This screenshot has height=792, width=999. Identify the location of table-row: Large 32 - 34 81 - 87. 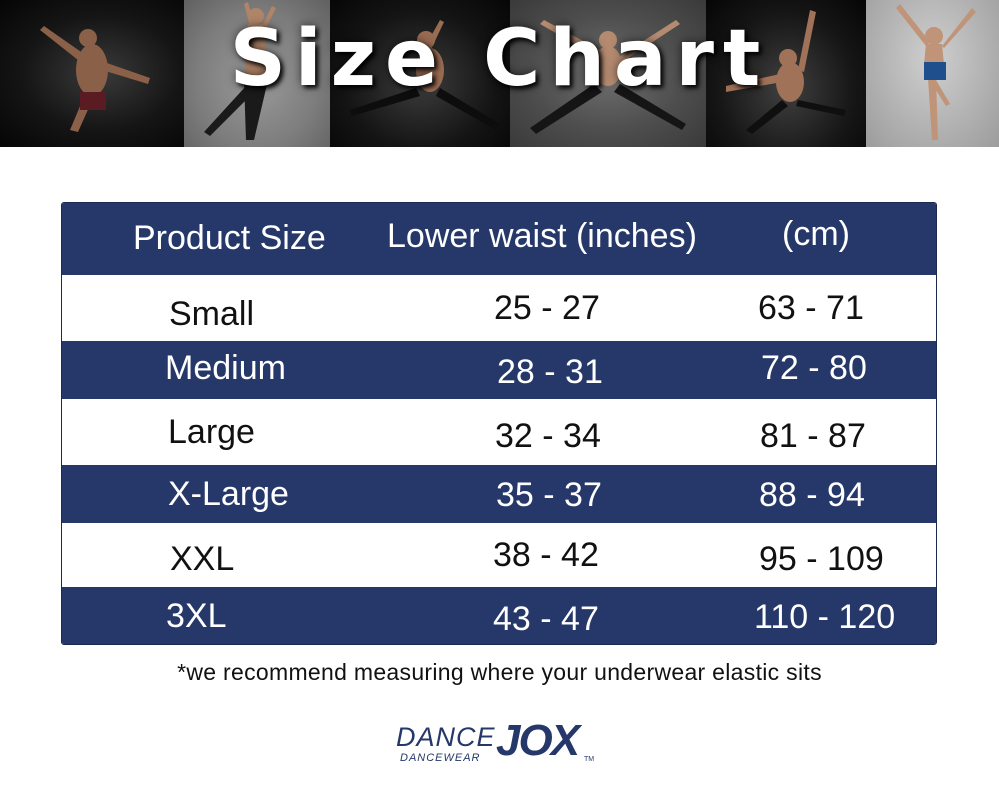
(499, 432).